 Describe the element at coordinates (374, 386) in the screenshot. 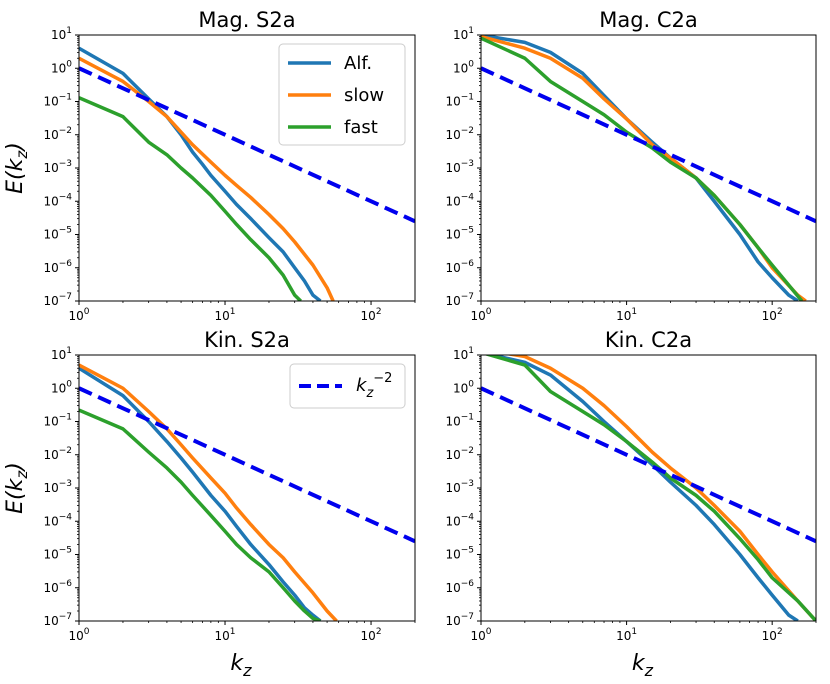

I see `legend-label-kz-2: kz−2` at that location.